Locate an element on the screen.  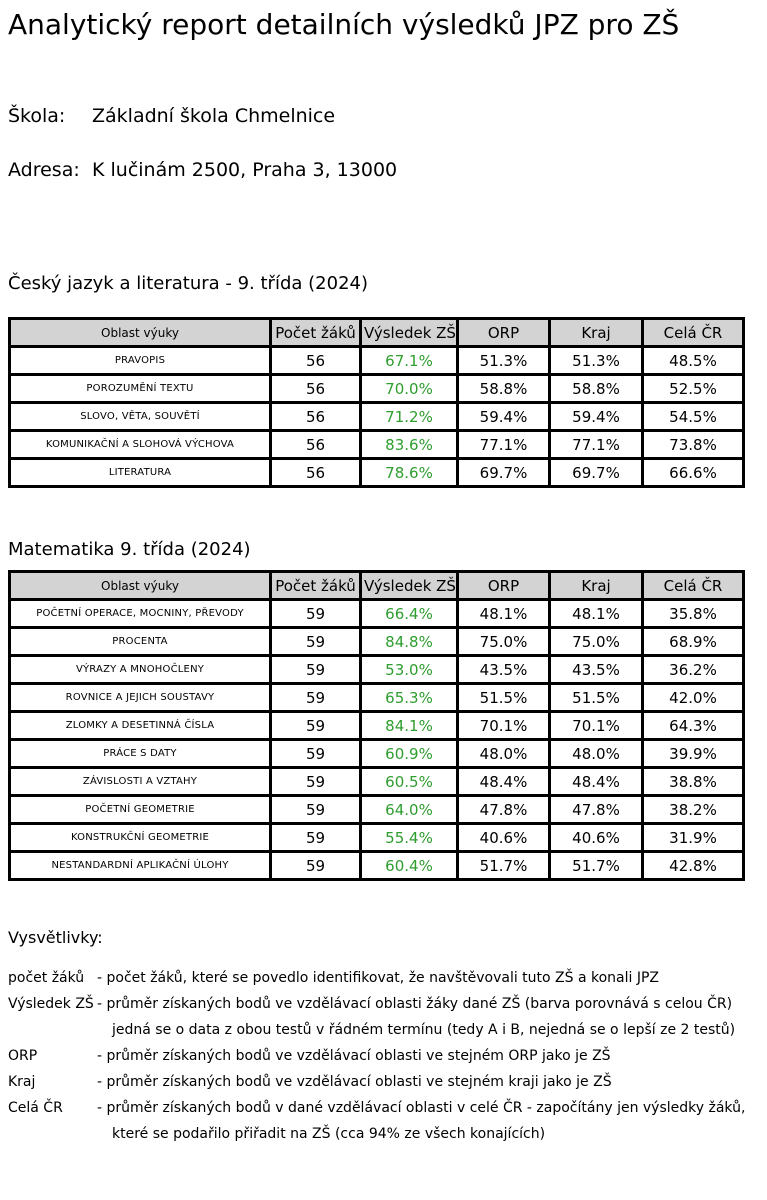
orp-cell: 47.8% is located at coordinates (503, 809).